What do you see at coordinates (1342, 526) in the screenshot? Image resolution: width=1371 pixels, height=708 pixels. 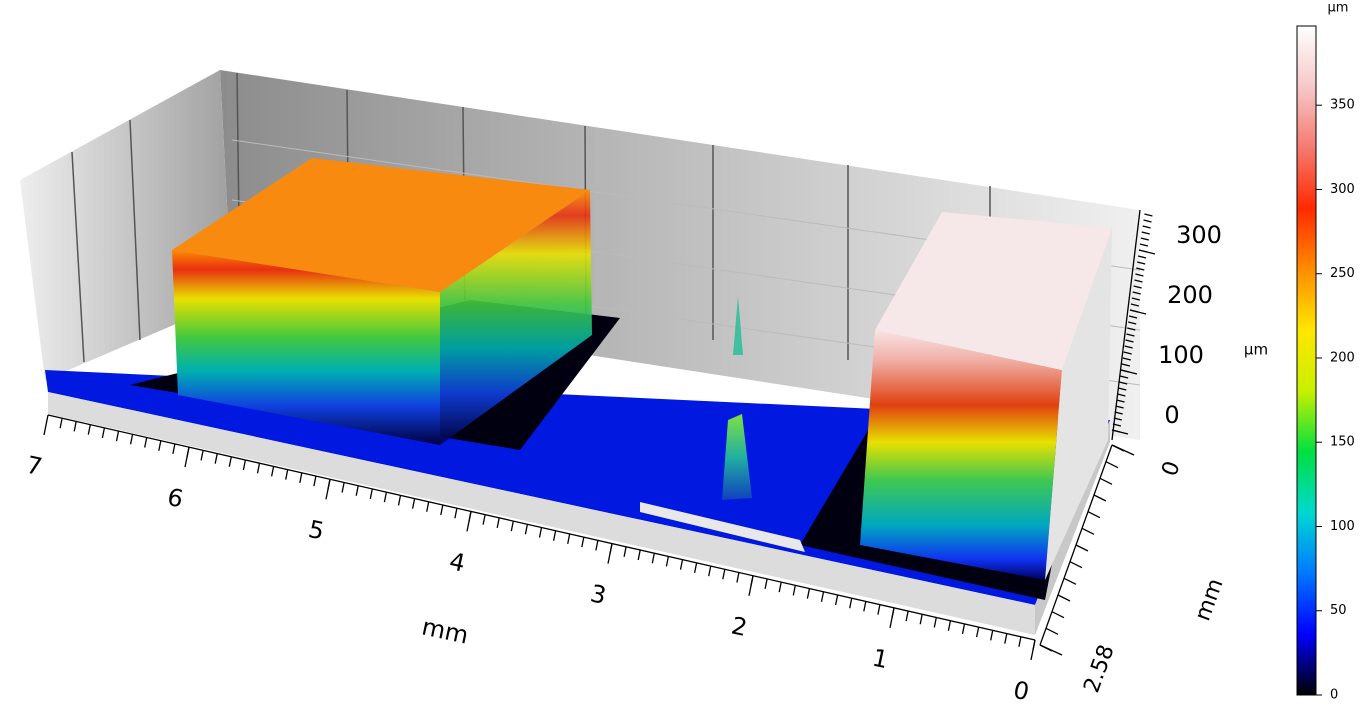 I see `colorbar-tick-label: 100` at bounding box center [1342, 526].